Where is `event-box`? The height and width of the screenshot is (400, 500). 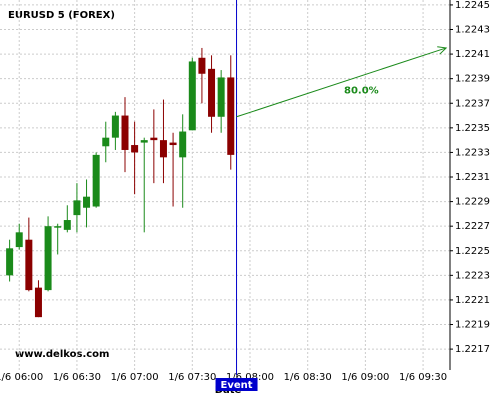
event-box is located at coordinates (236, 384).